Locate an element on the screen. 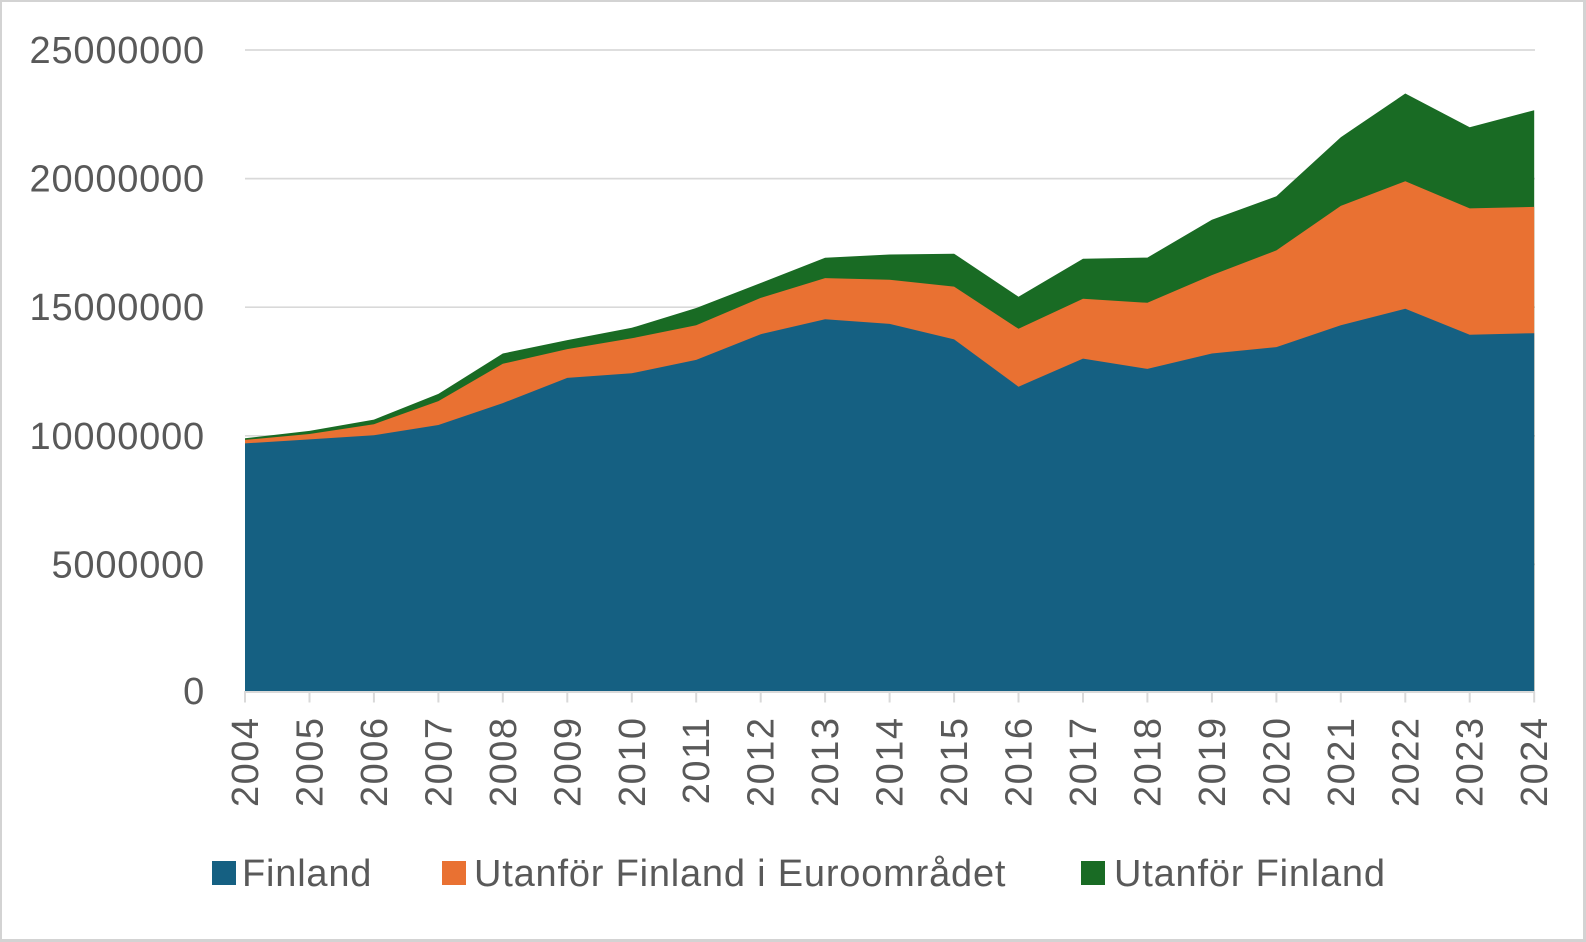  svg-text: 2022 is located at coordinates (1406, 762).